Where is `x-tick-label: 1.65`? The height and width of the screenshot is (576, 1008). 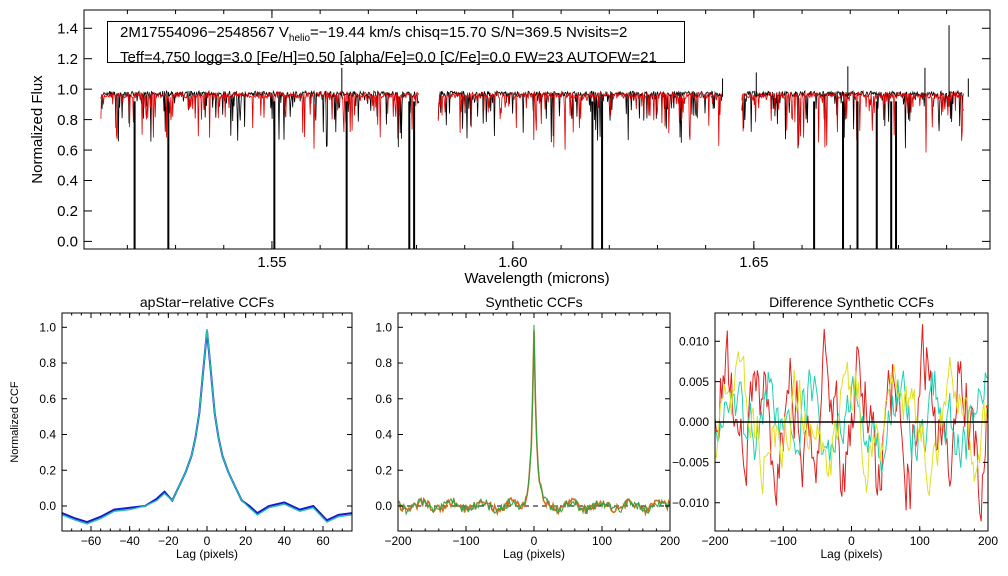 x-tick-label: 1.65 is located at coordinates (753, 262).